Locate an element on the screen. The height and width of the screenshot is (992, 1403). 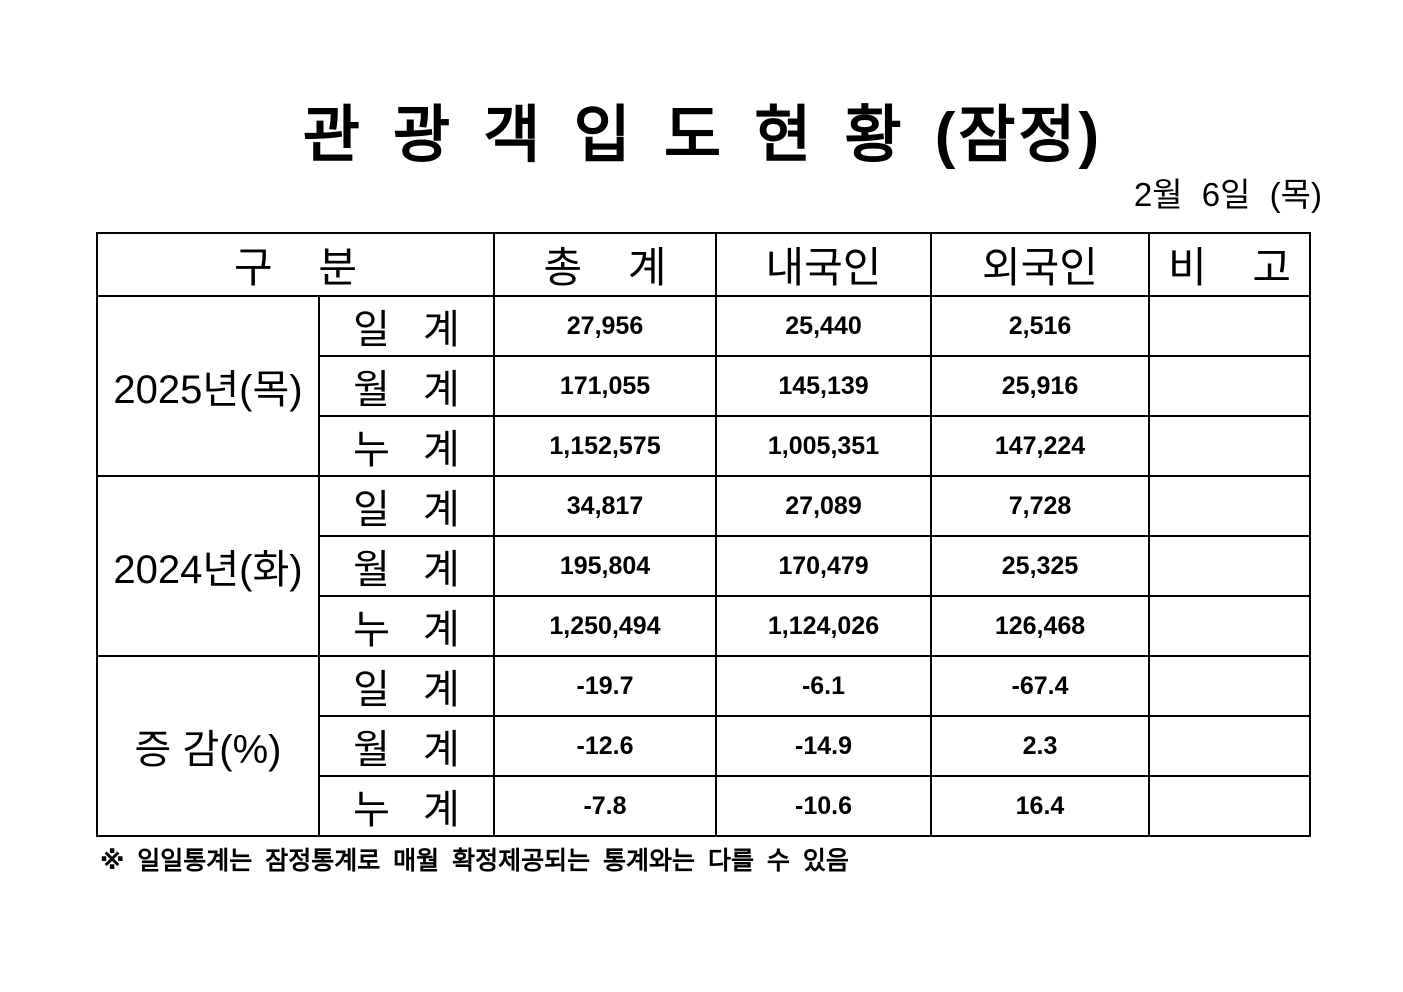
total-value: -19.7 is located at coordinates (605, 686).